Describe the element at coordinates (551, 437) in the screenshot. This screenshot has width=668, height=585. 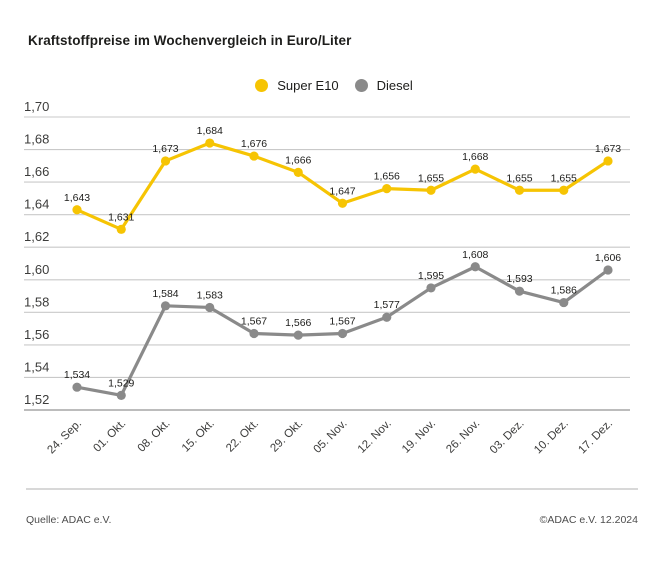
I see `x-tick-label: 10. Dez.` at that location.